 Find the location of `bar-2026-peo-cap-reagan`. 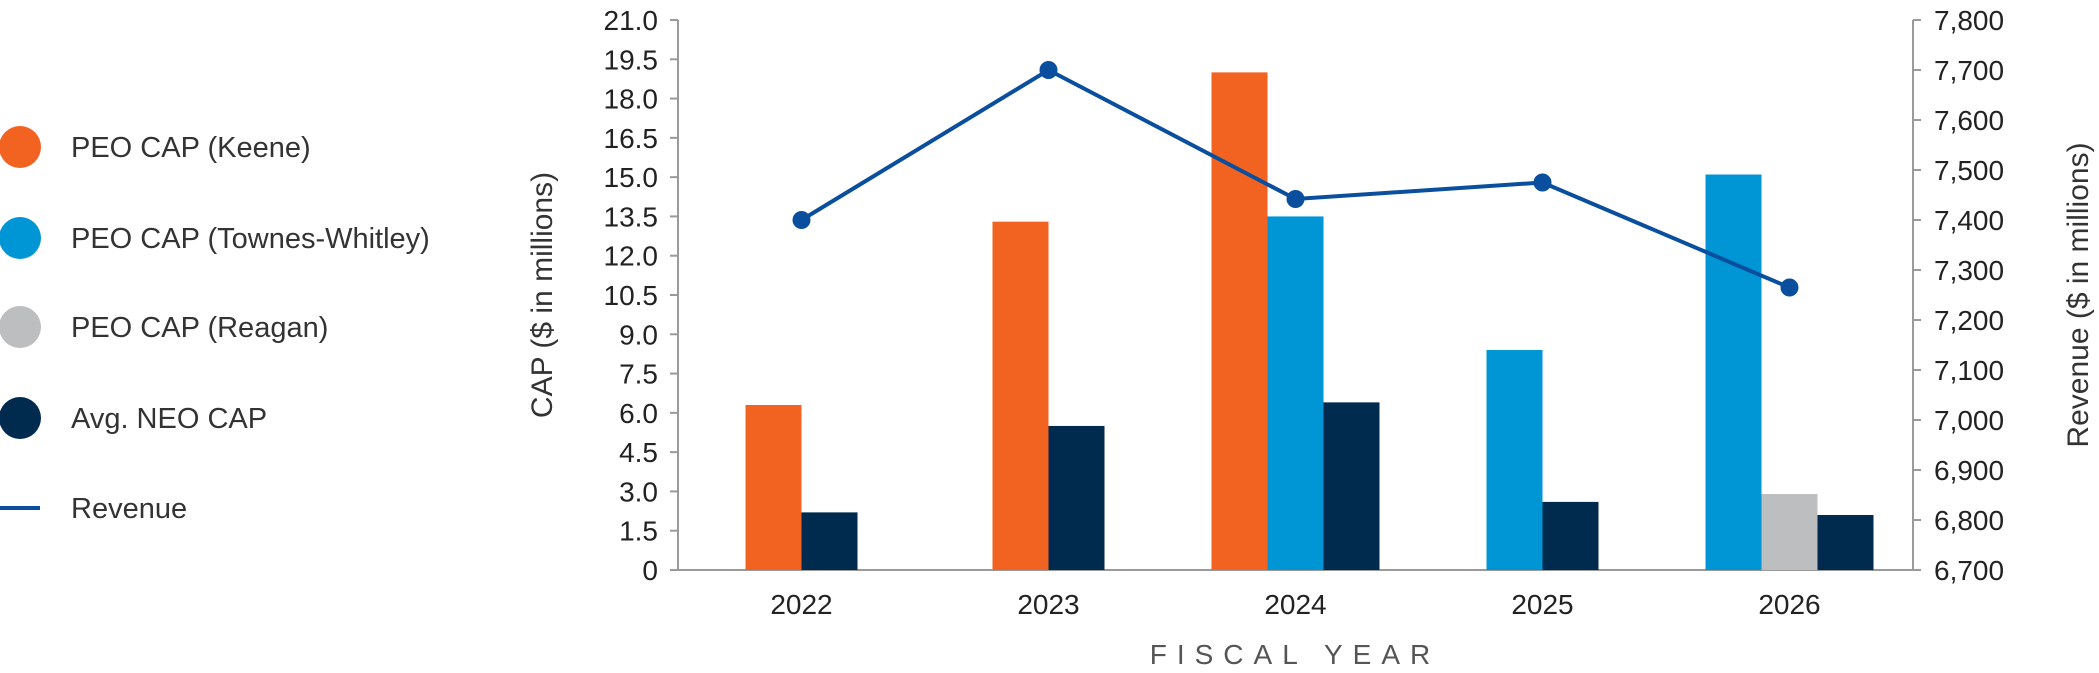

bar-2026-peo-cap-reagan is located at coordinates (1789, 532).